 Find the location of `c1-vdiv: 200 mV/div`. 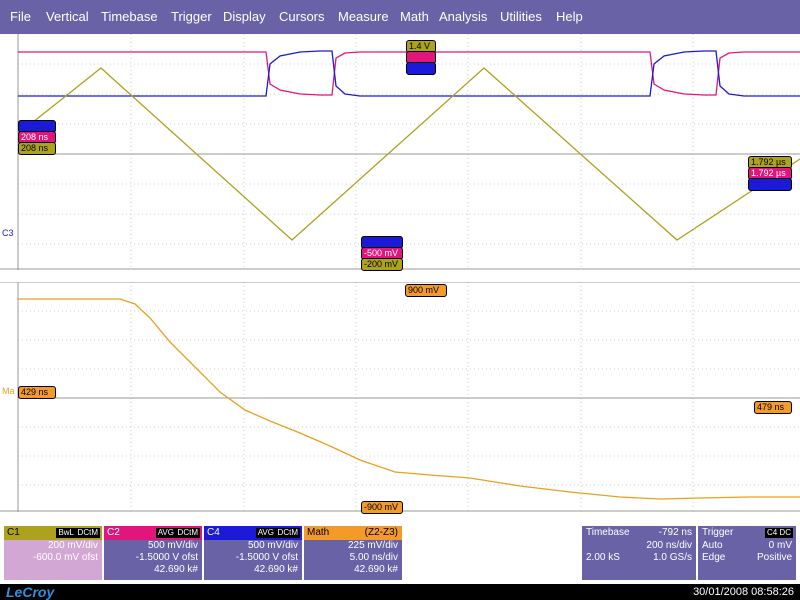

c1-vdiv: 200 mV/div is located at coordinates (72, 545).